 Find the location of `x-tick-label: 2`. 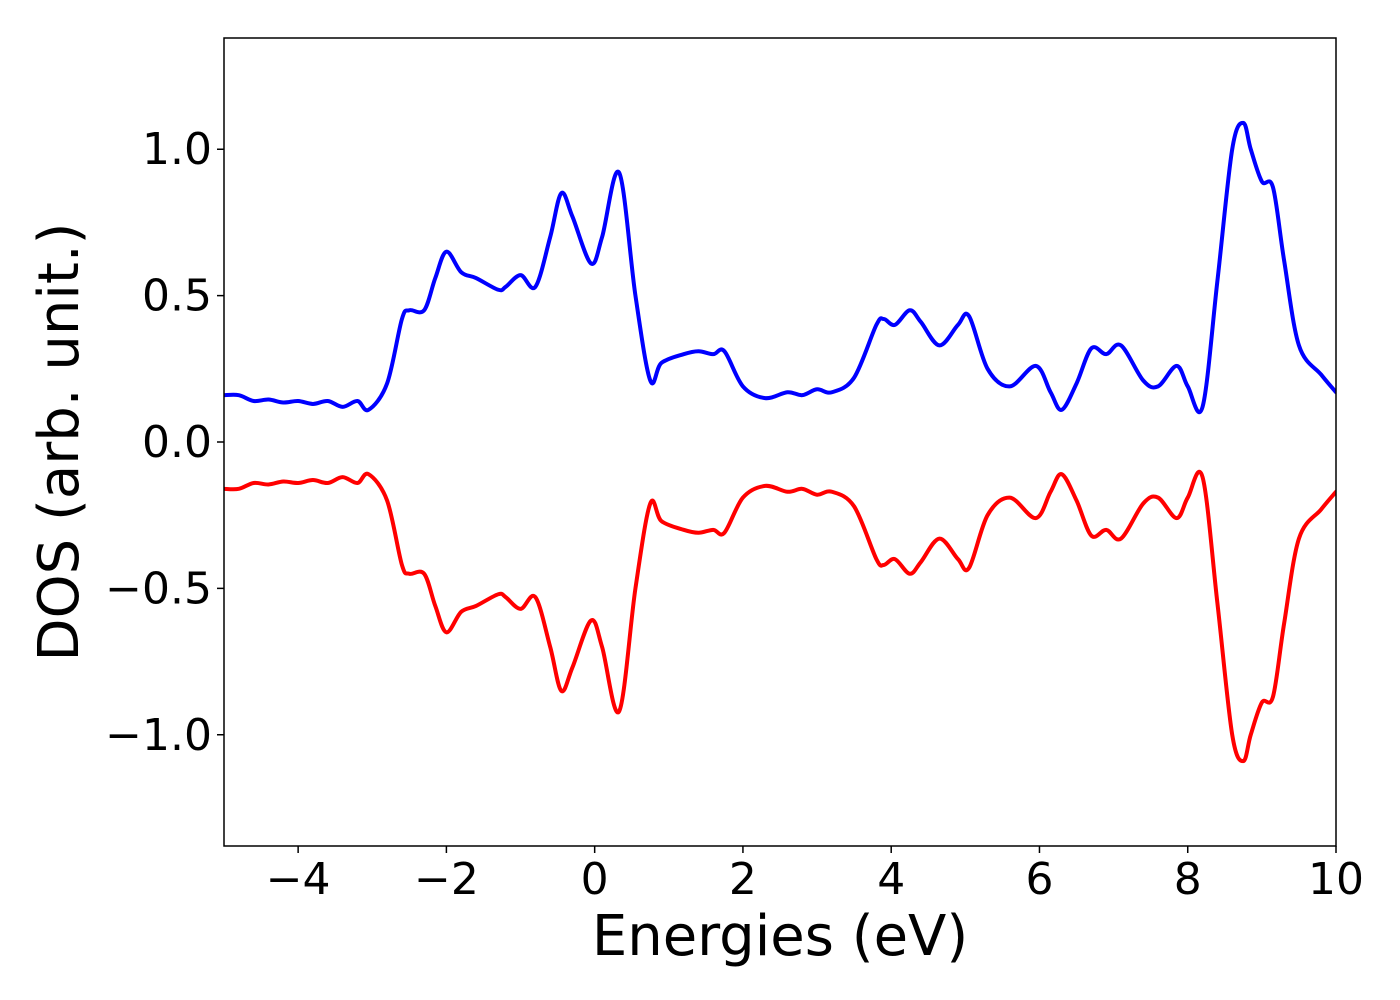

x-tick-label: 2 is located at coordinates (743, 879).